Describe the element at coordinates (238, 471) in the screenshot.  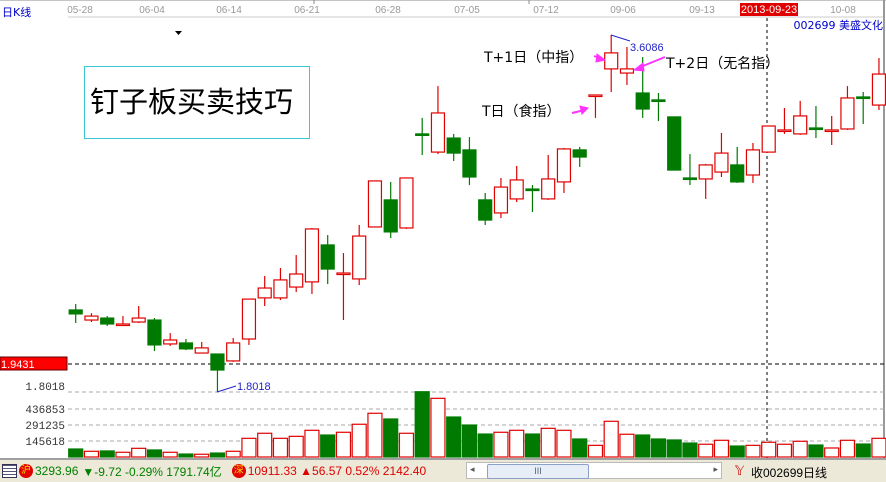
I see `sz-market-icon: 深` at that location.